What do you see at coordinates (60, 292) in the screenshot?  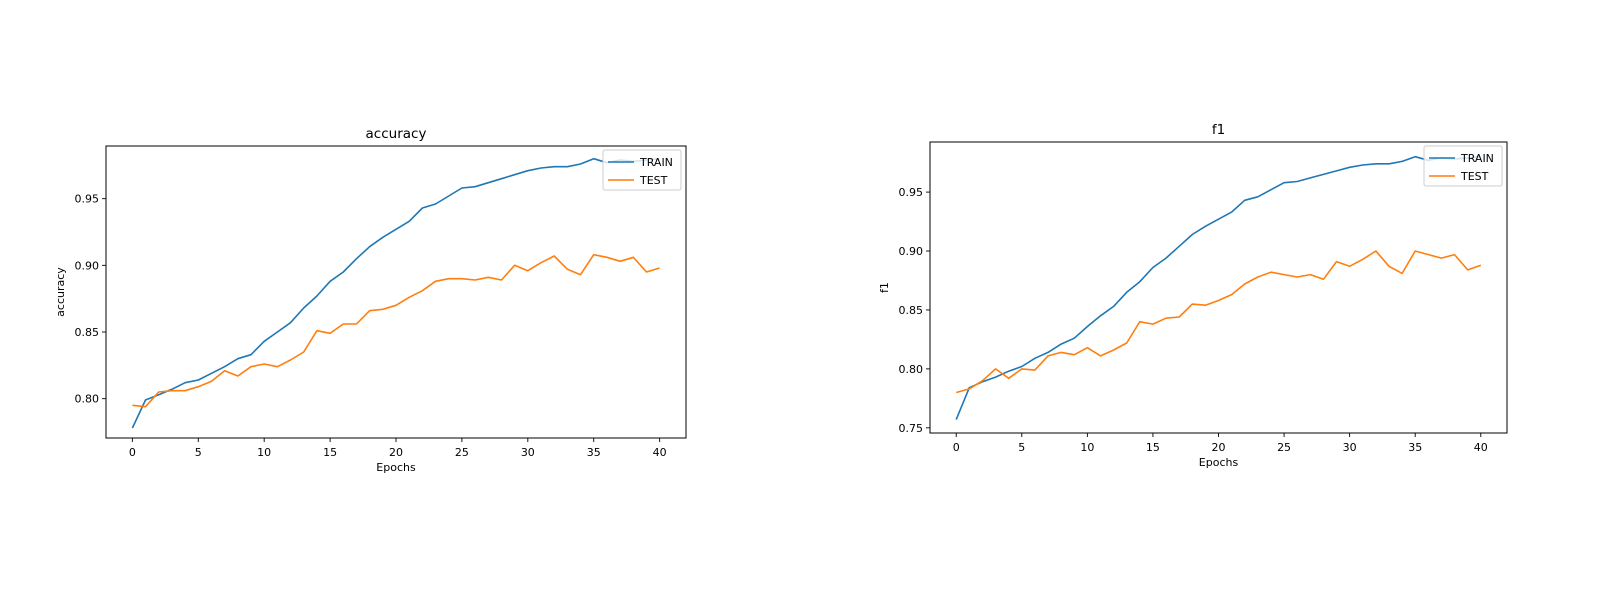 I see `y-axis-label: accuracy` at bounding box center [60, 292].